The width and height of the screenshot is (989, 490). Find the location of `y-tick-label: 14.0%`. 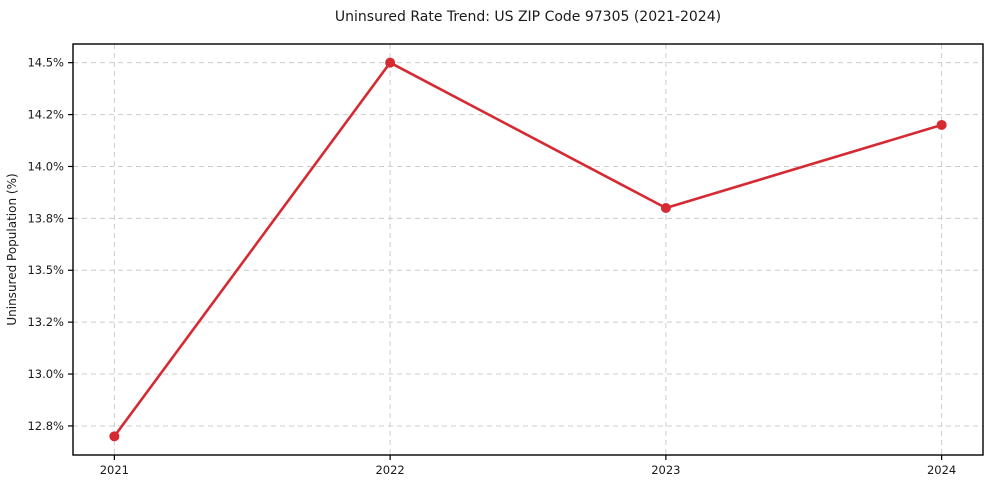

y-tick-label: 14.0% is located at coordinates (45, 166).